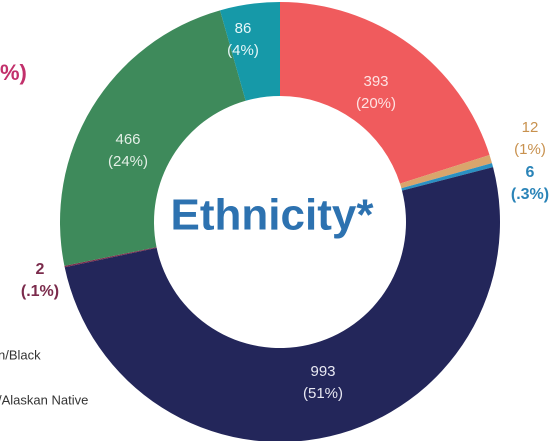 The image size is (552, 441). What do you see at coordinates (40, 291) in the screenshot?
I see `percent-label: (.1%)` at bounding box center [40, 291].